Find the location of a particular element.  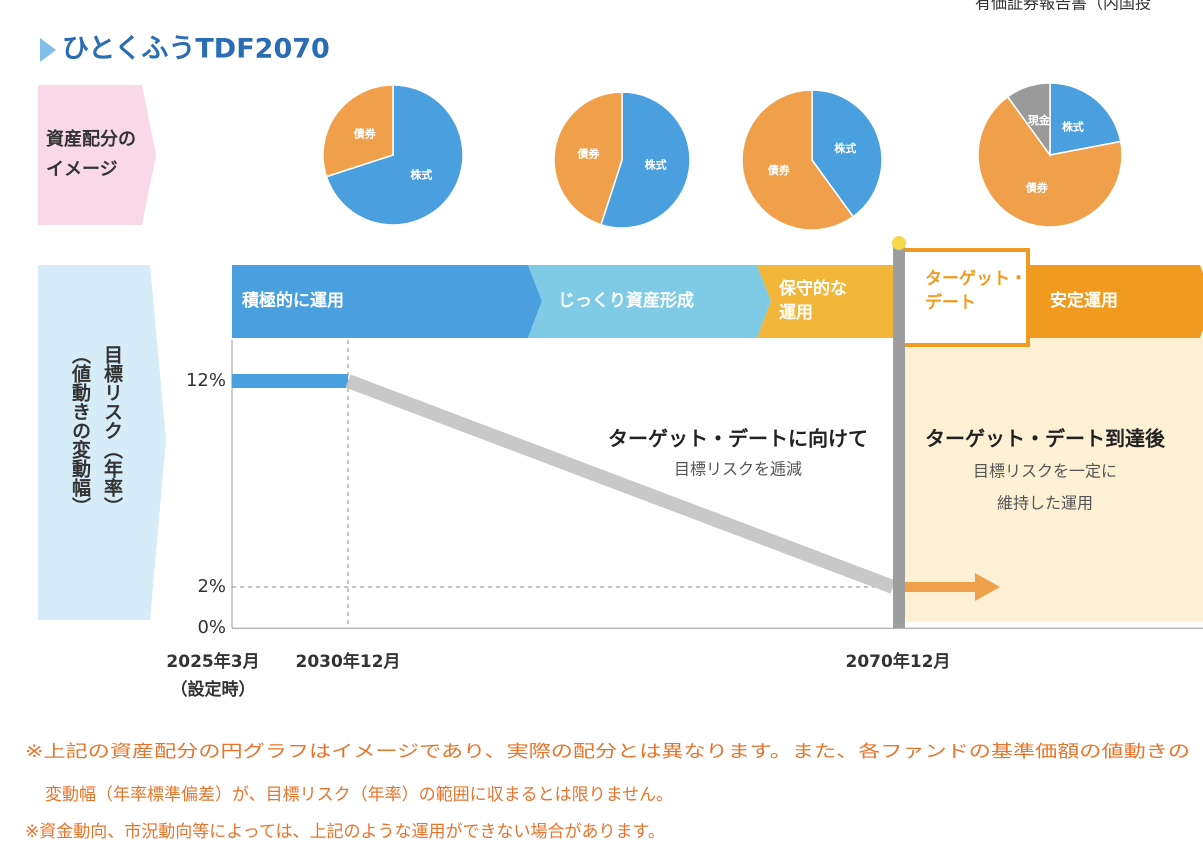

phase-label: 運用 is located at coordinates (796, 313).